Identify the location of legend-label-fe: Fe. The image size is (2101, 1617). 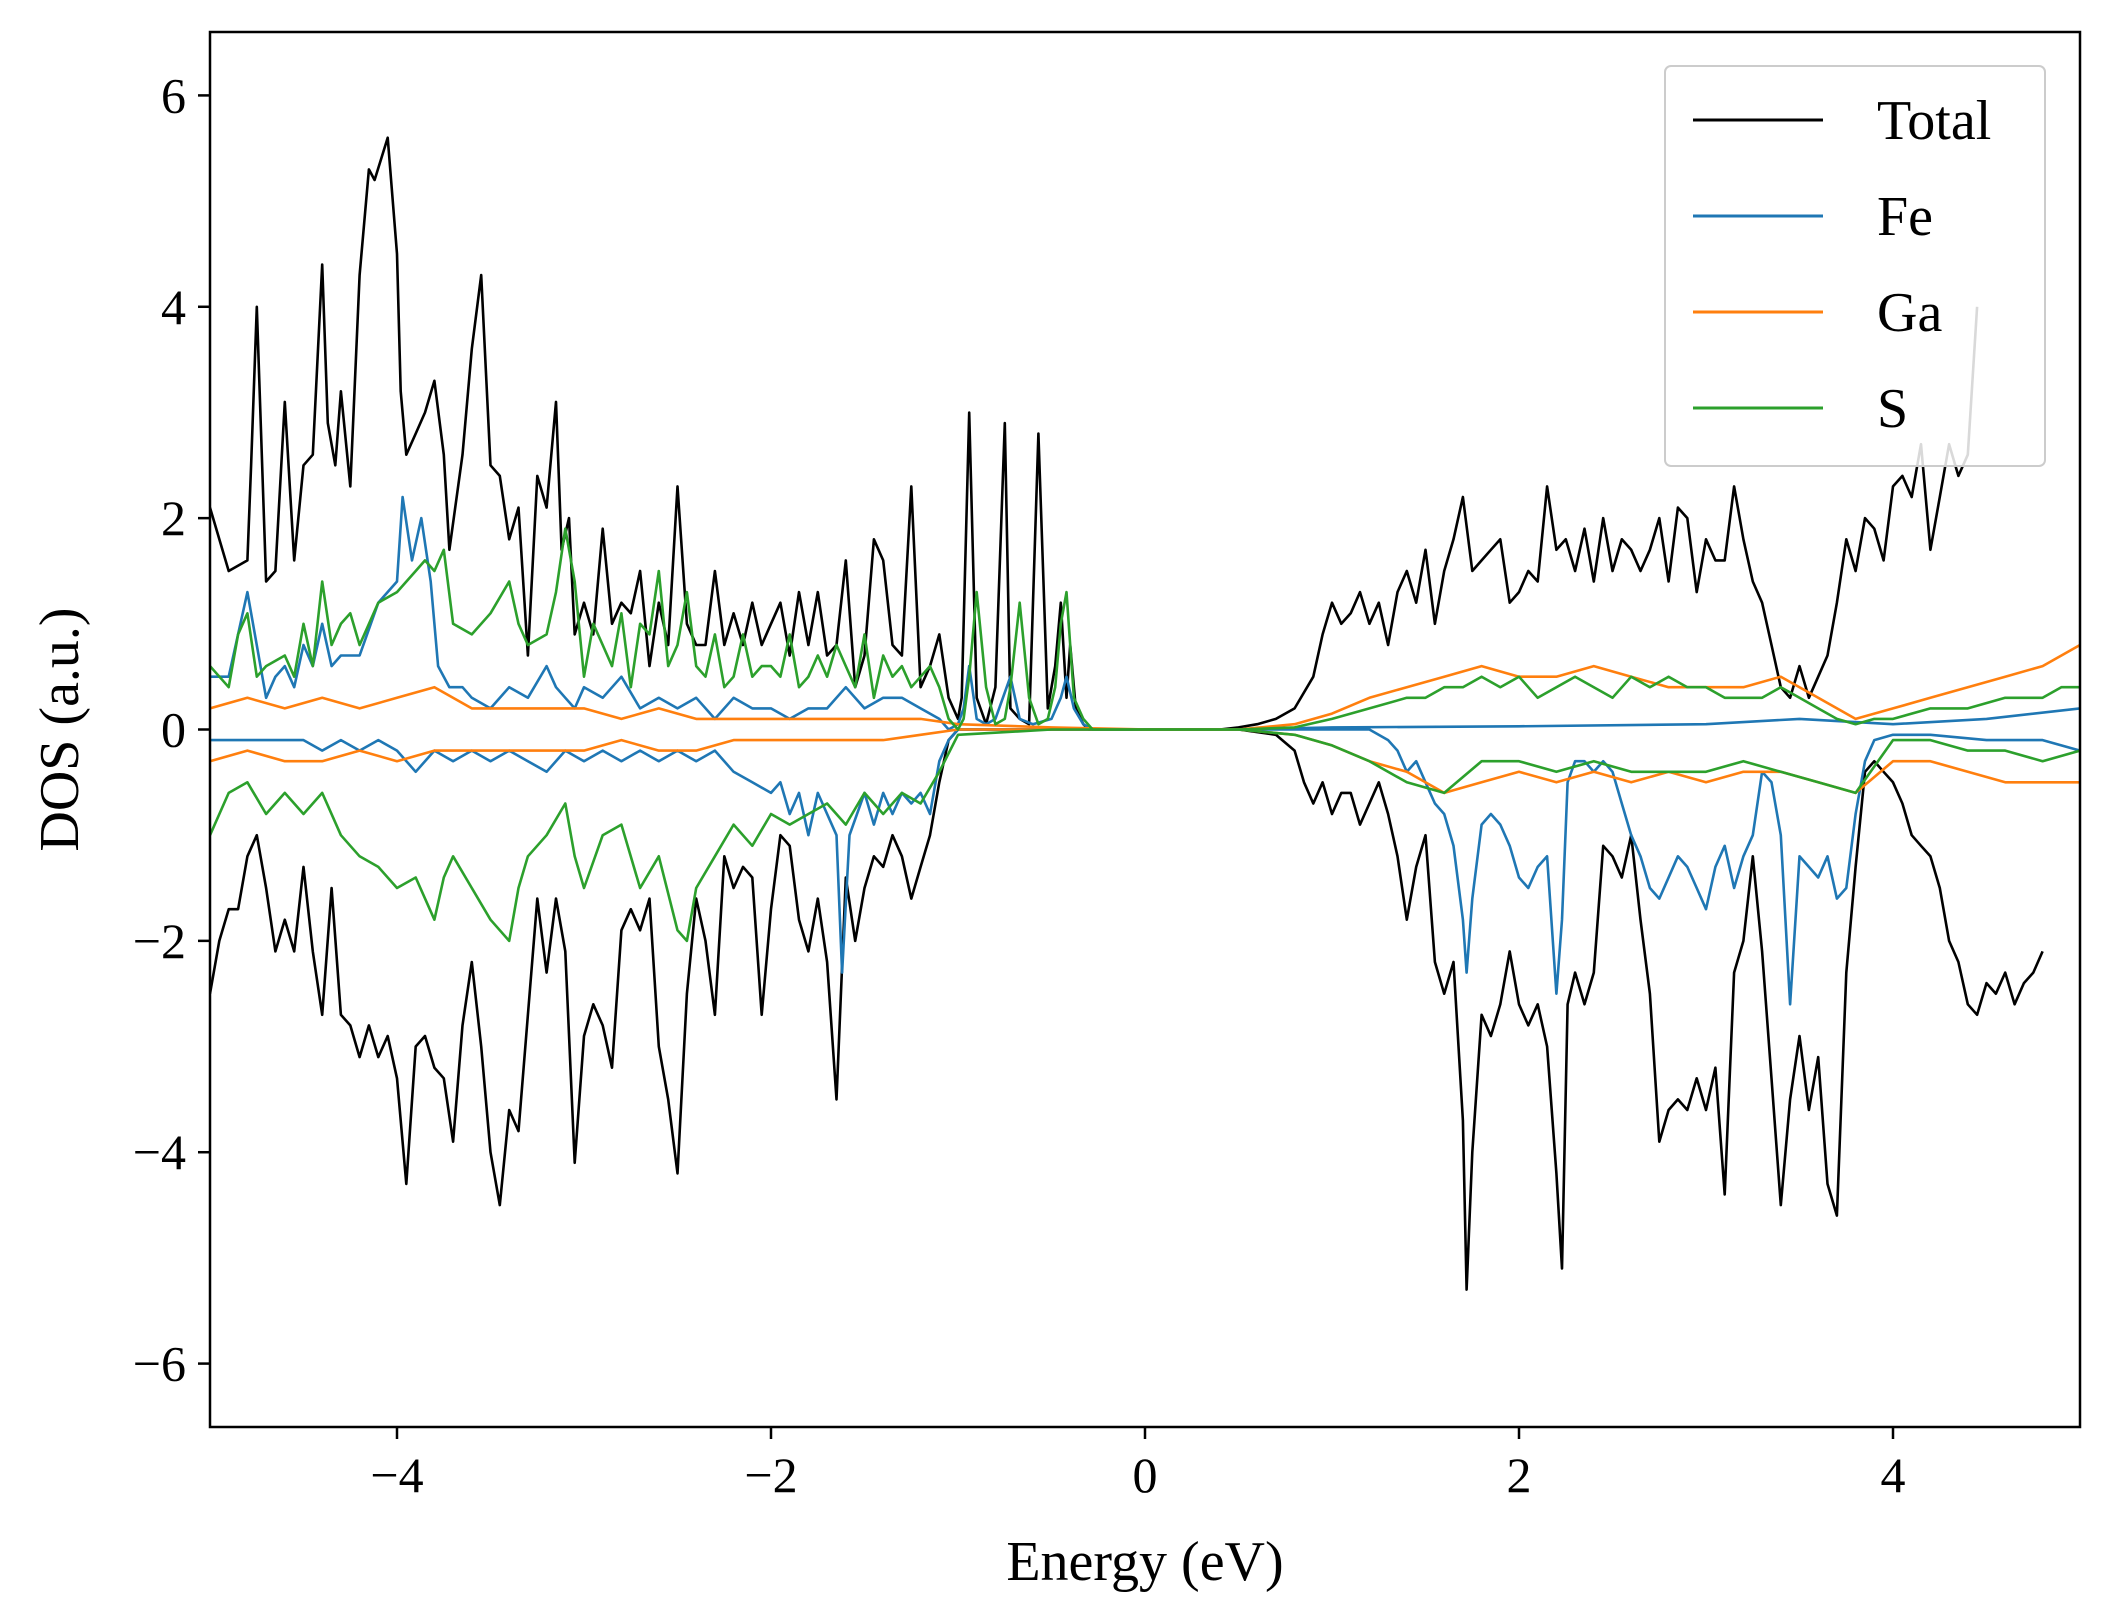
(1905, 217).